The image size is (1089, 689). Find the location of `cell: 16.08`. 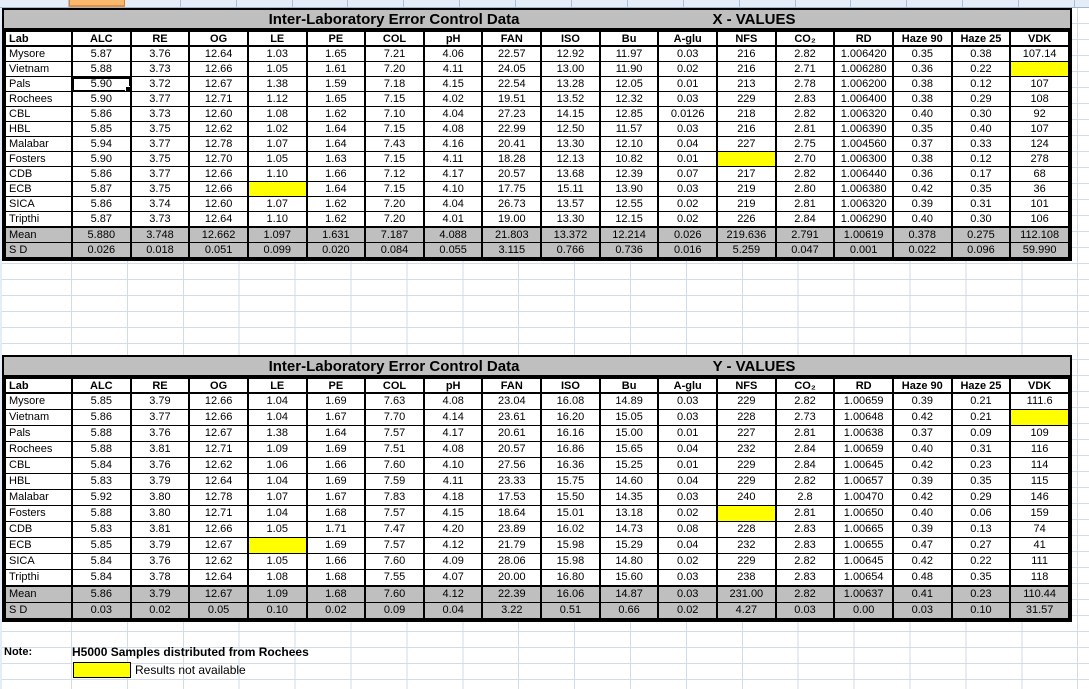

cell: 16.08 is located at coordinates (570, 401).